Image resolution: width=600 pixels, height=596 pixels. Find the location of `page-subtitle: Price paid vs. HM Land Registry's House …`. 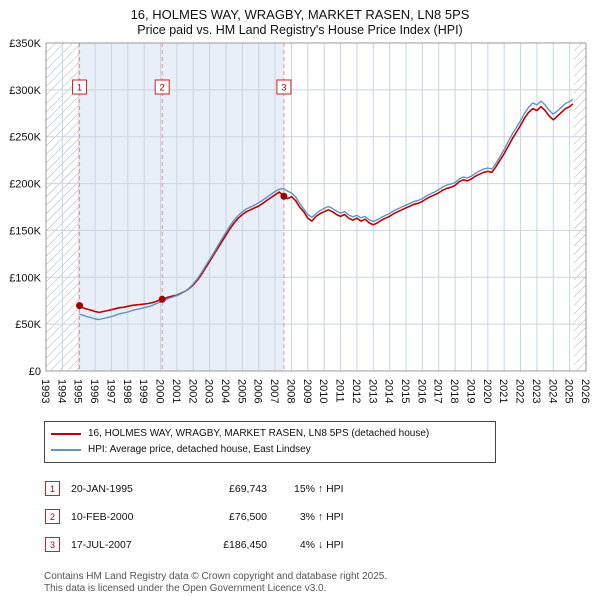

page-subtitle: Price paid vs. HM Land Registry's House … is located at coordinates (300, 30).